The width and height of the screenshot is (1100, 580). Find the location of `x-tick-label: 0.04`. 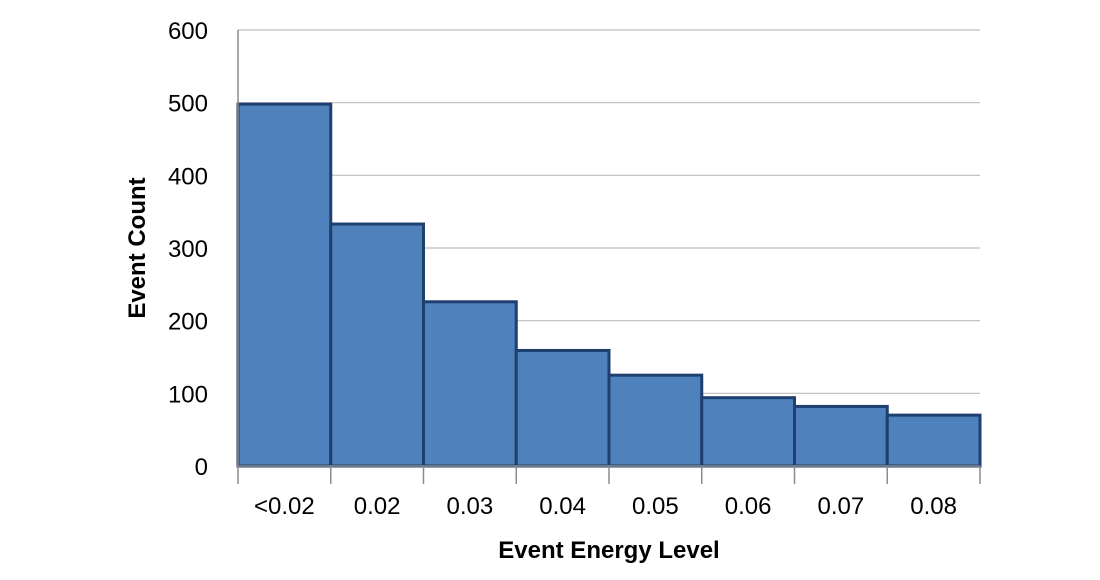

x-tick-label: 0.04 is located at coordinates (562, 506).